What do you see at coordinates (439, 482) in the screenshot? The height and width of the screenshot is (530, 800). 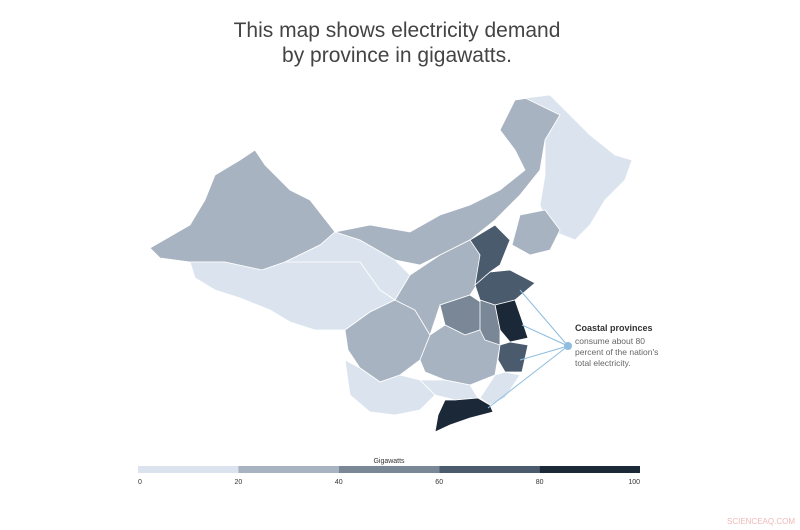 I see `legend-tick-label: 60` at bounding box center [439, 482].